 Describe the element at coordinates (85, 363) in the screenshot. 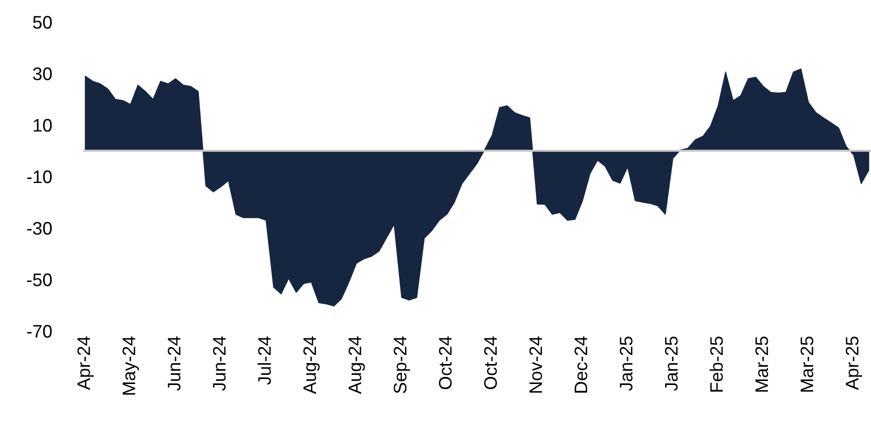

I see `x-tick-label: Apr-24` at that location.